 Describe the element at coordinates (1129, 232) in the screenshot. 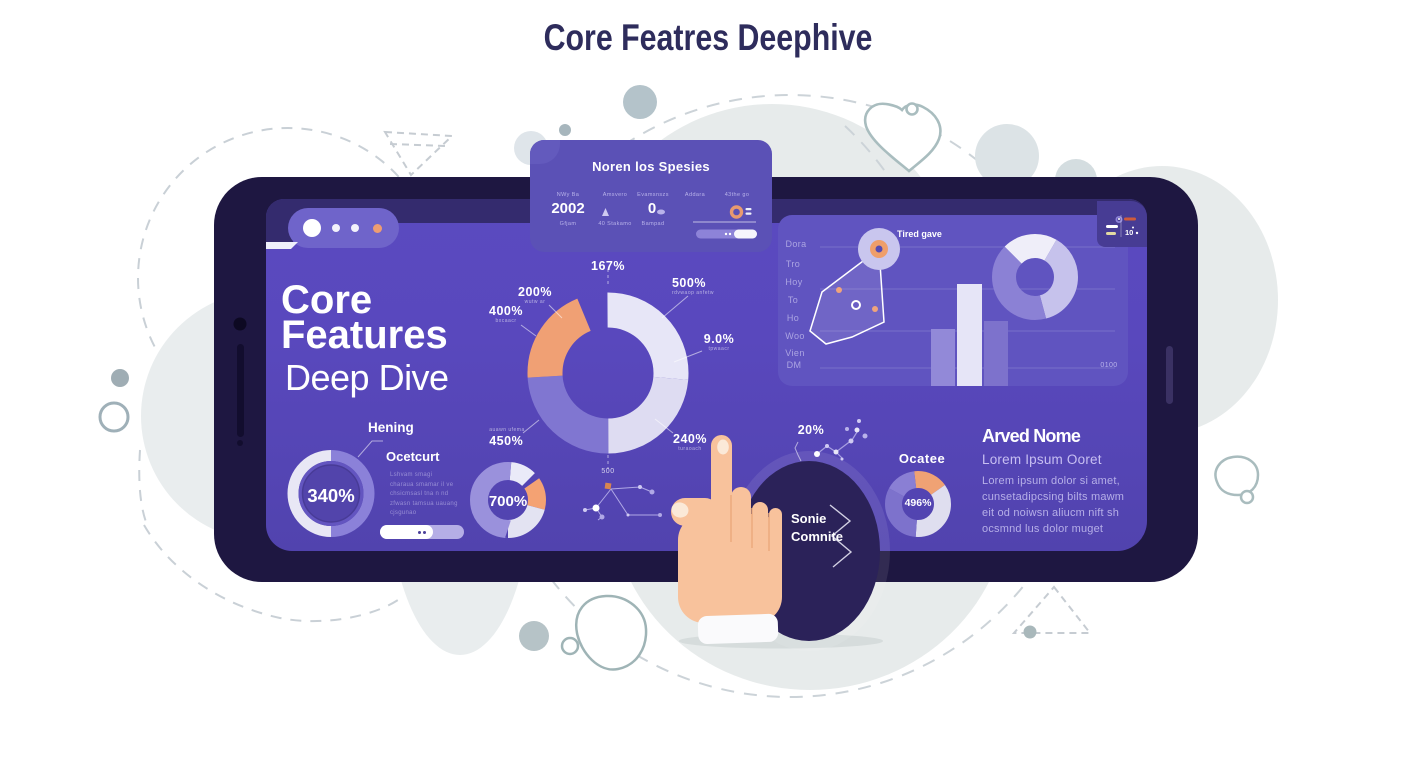

I see `svg-text: 10` at that location.